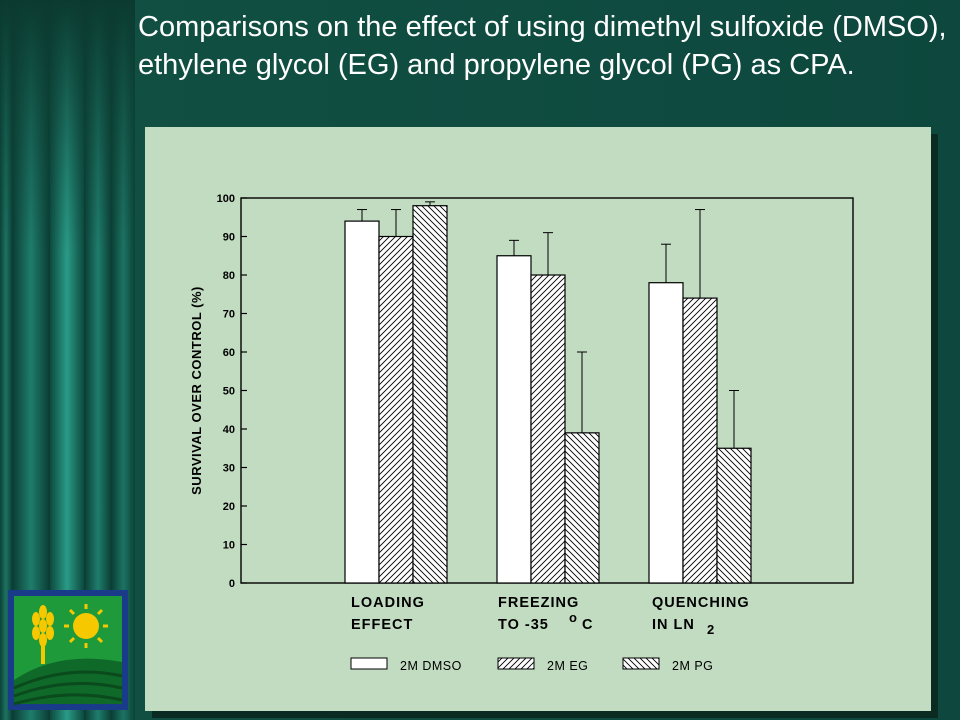  Describe the element at coordinates (710, 629) in the screenshot. I see `category-label-subscript: 2` at that location.